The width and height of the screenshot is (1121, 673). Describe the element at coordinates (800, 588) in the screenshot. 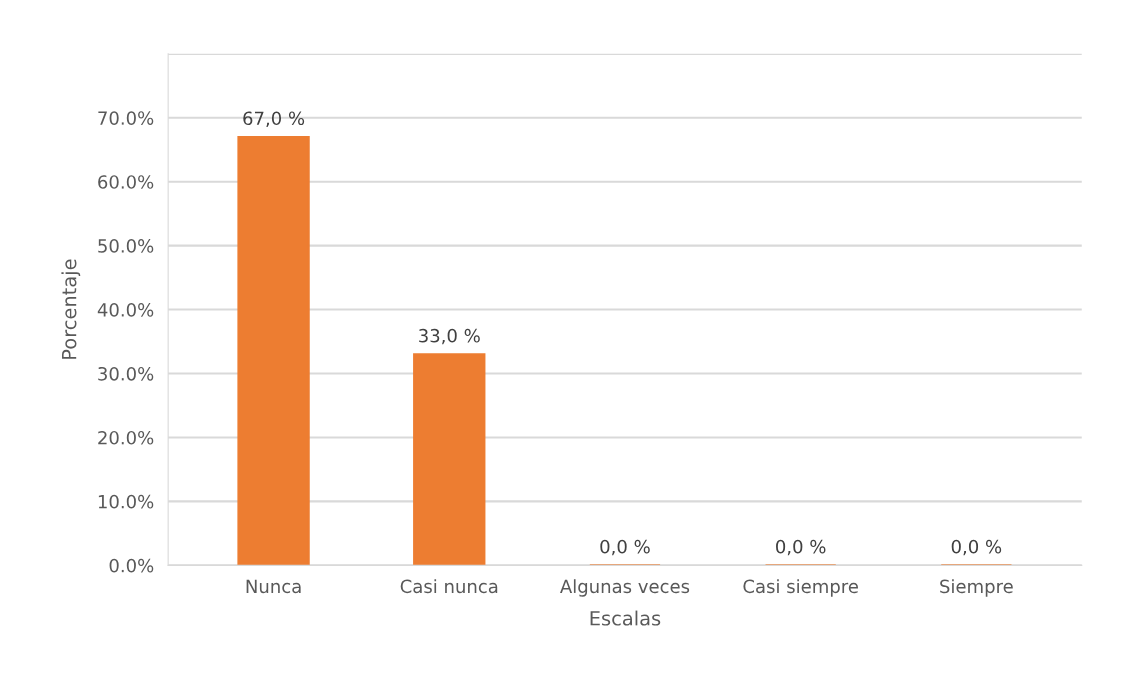

I see `x-tick-label: Casi siempre` at that location.